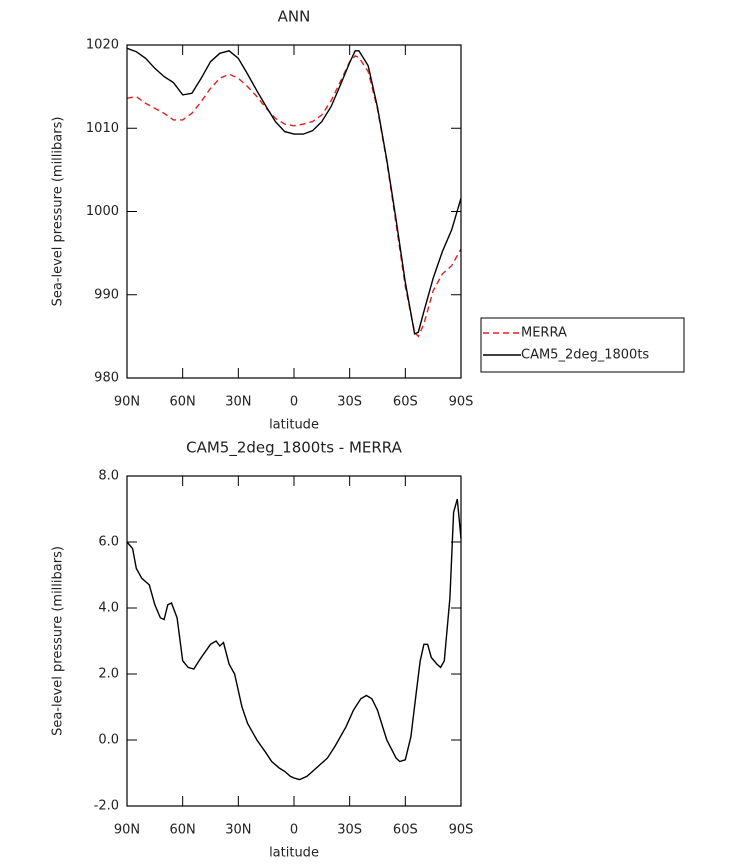  I want to click on y-tick-label: 980, so click(106, 378).